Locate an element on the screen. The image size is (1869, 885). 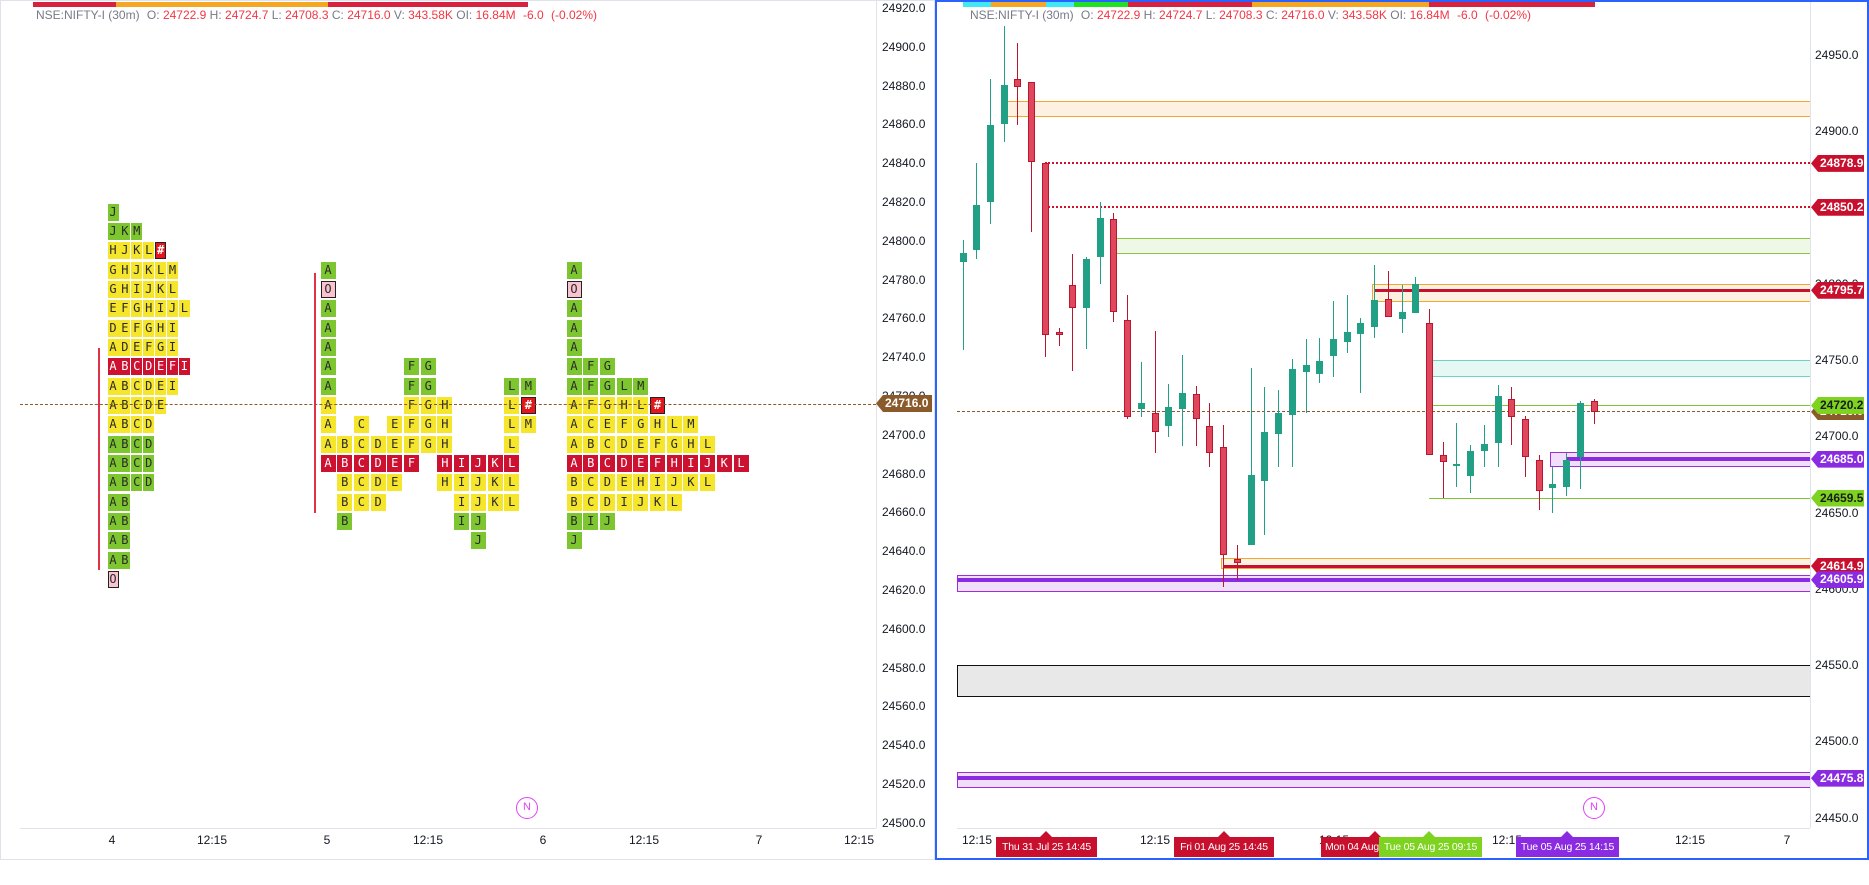
right-price-axis is located at coordinates (1838, 415).